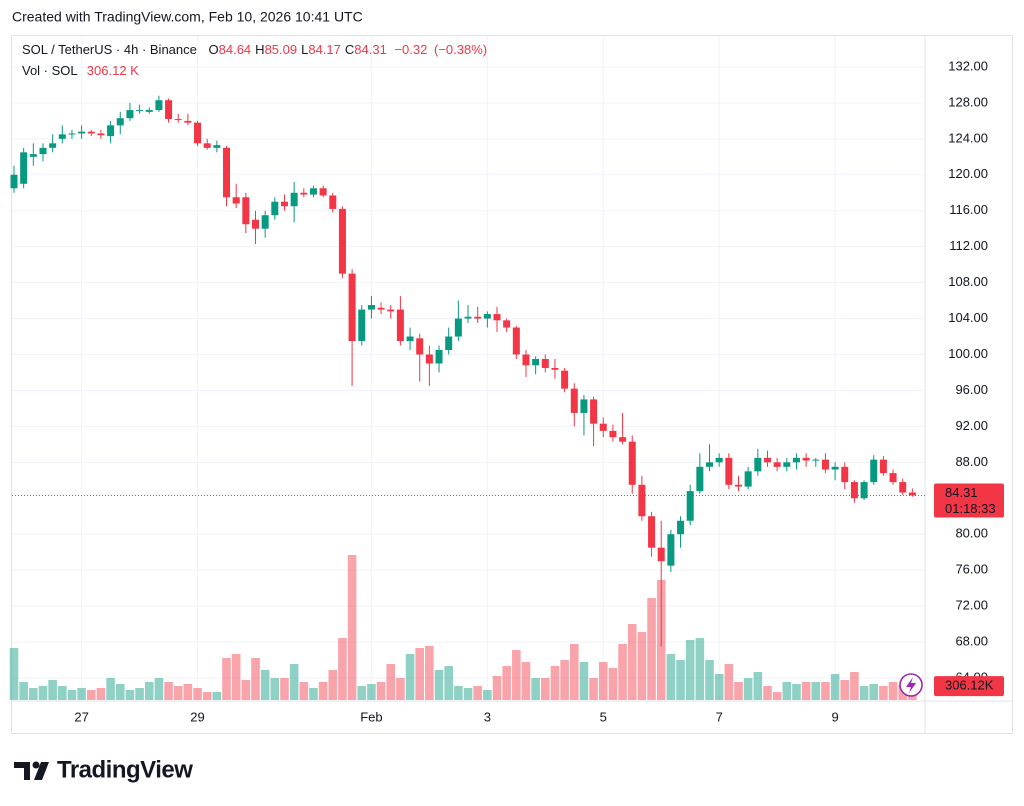 The height and width of the screenshot is (806, 1024). I want to click on ohlc-key: L, so click(304, 49).